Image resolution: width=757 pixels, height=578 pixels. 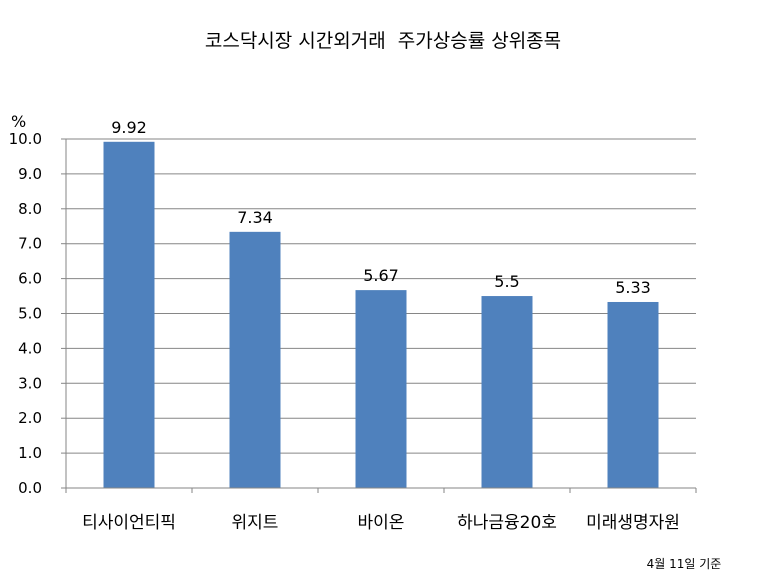 What do you see at coordinates (129, 523) in the screenshot?
I see `x-category-label: 티사이언티픽` at bounding box center [129, 523].